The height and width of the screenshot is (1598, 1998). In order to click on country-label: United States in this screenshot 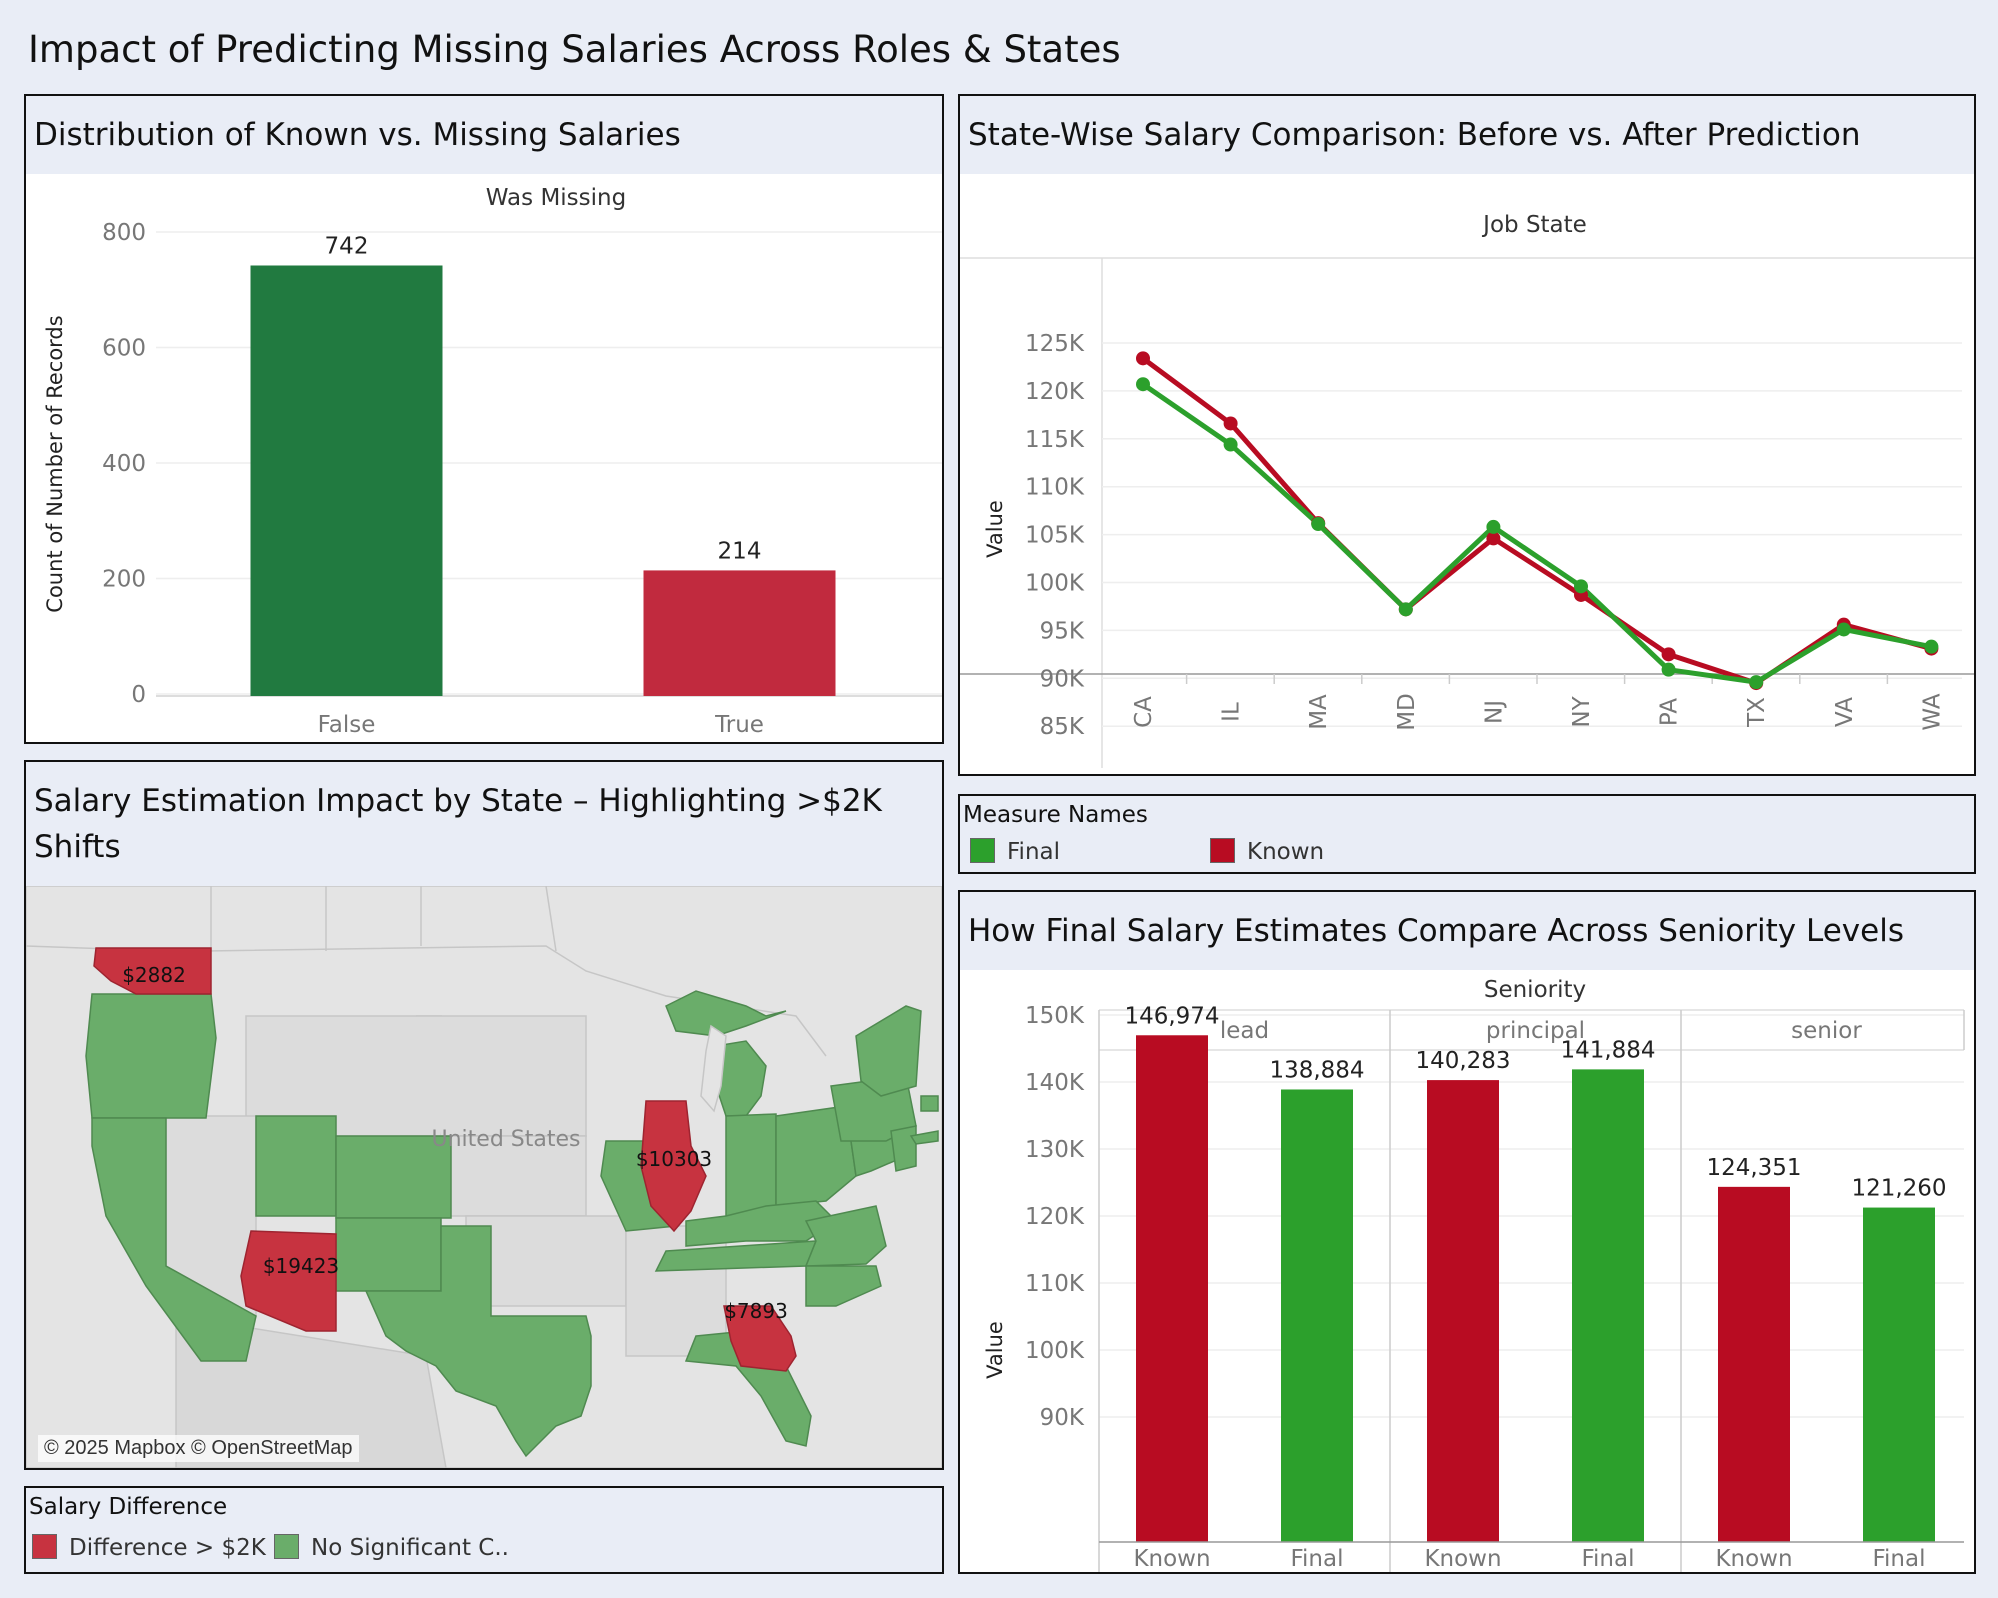, I will do `click(506, 1139)`.